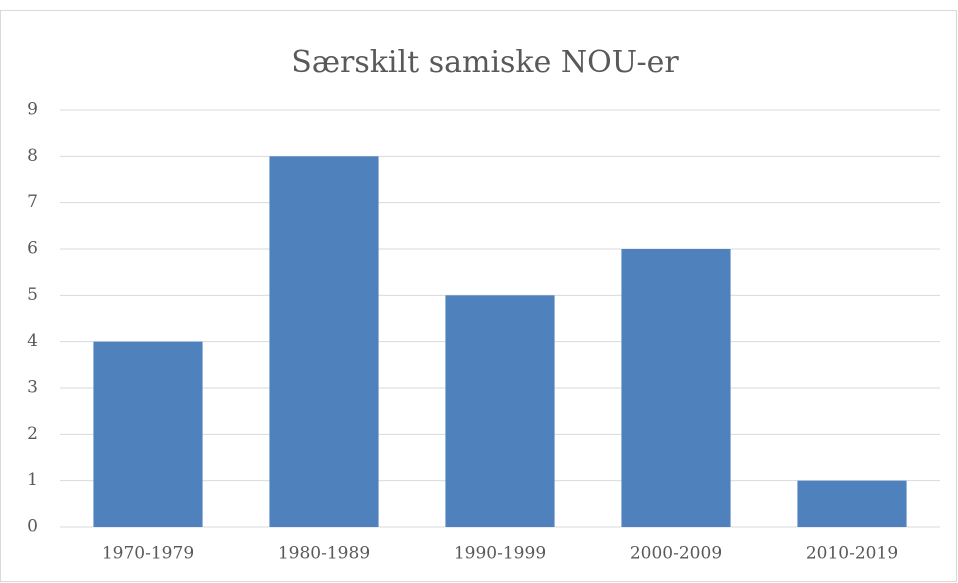 The image size is (958, 583). What do you see at coordinates (500, 554) in the screenshot?
I see `x-tick-label: 1990-1999` at bounding box center [500, 554].